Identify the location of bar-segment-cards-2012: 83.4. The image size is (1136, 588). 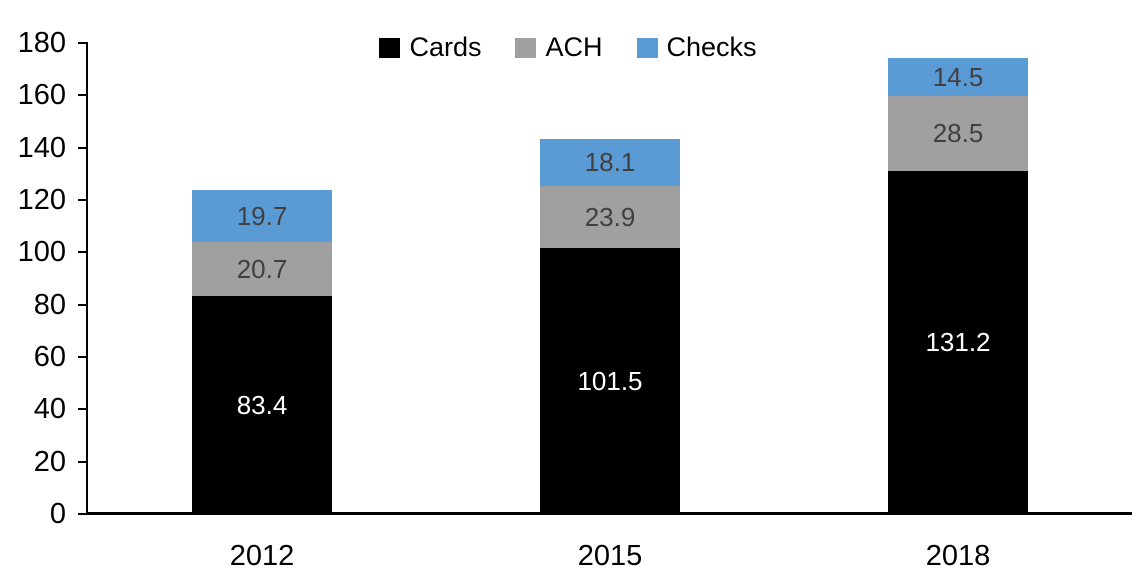
(262, 404).